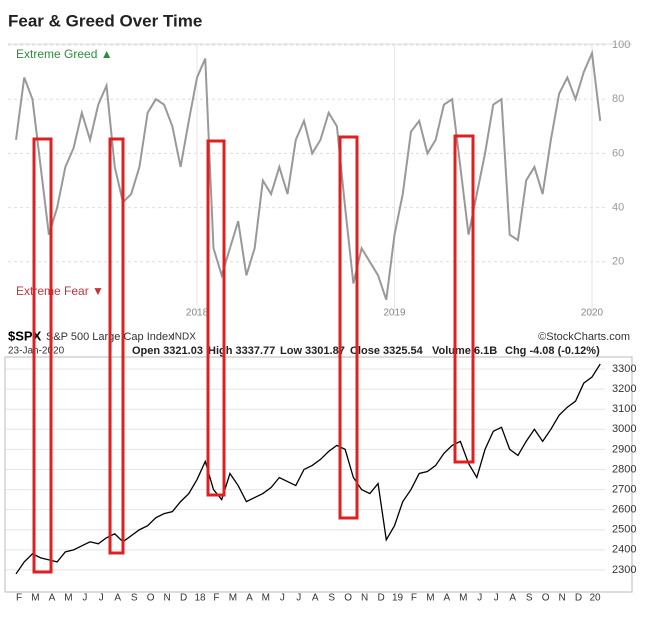 The image size is (660, 625). Describe the element at coordinates (36, 351) in the screenshot. I see `date: 23-Jan-2020` at that location.